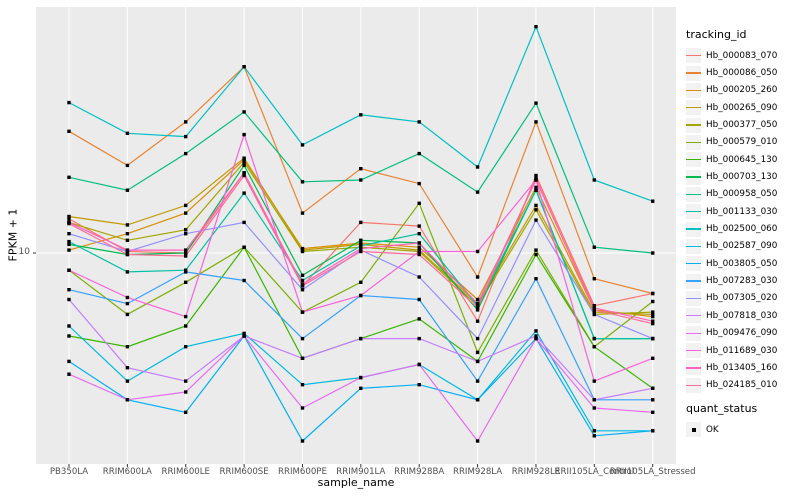  Describe the element at coordinates (356, 482) in the screenshot. I see `x-axis-title: sample_name` at that location.